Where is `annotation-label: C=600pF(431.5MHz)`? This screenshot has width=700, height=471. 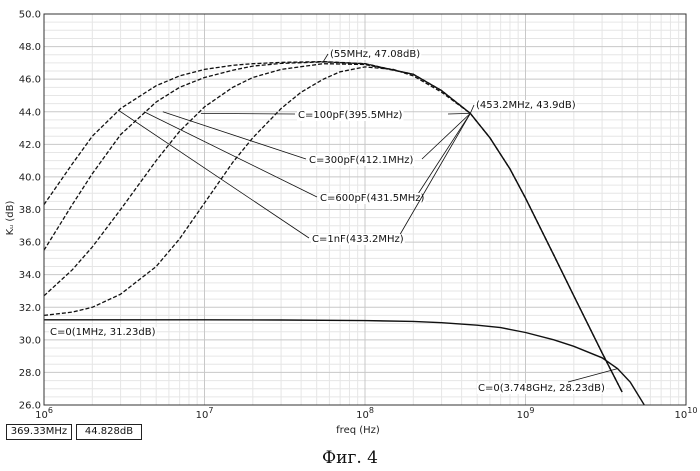 annotation-label: C=600pF(431.5MHz) is located at coordinates (372, 198).